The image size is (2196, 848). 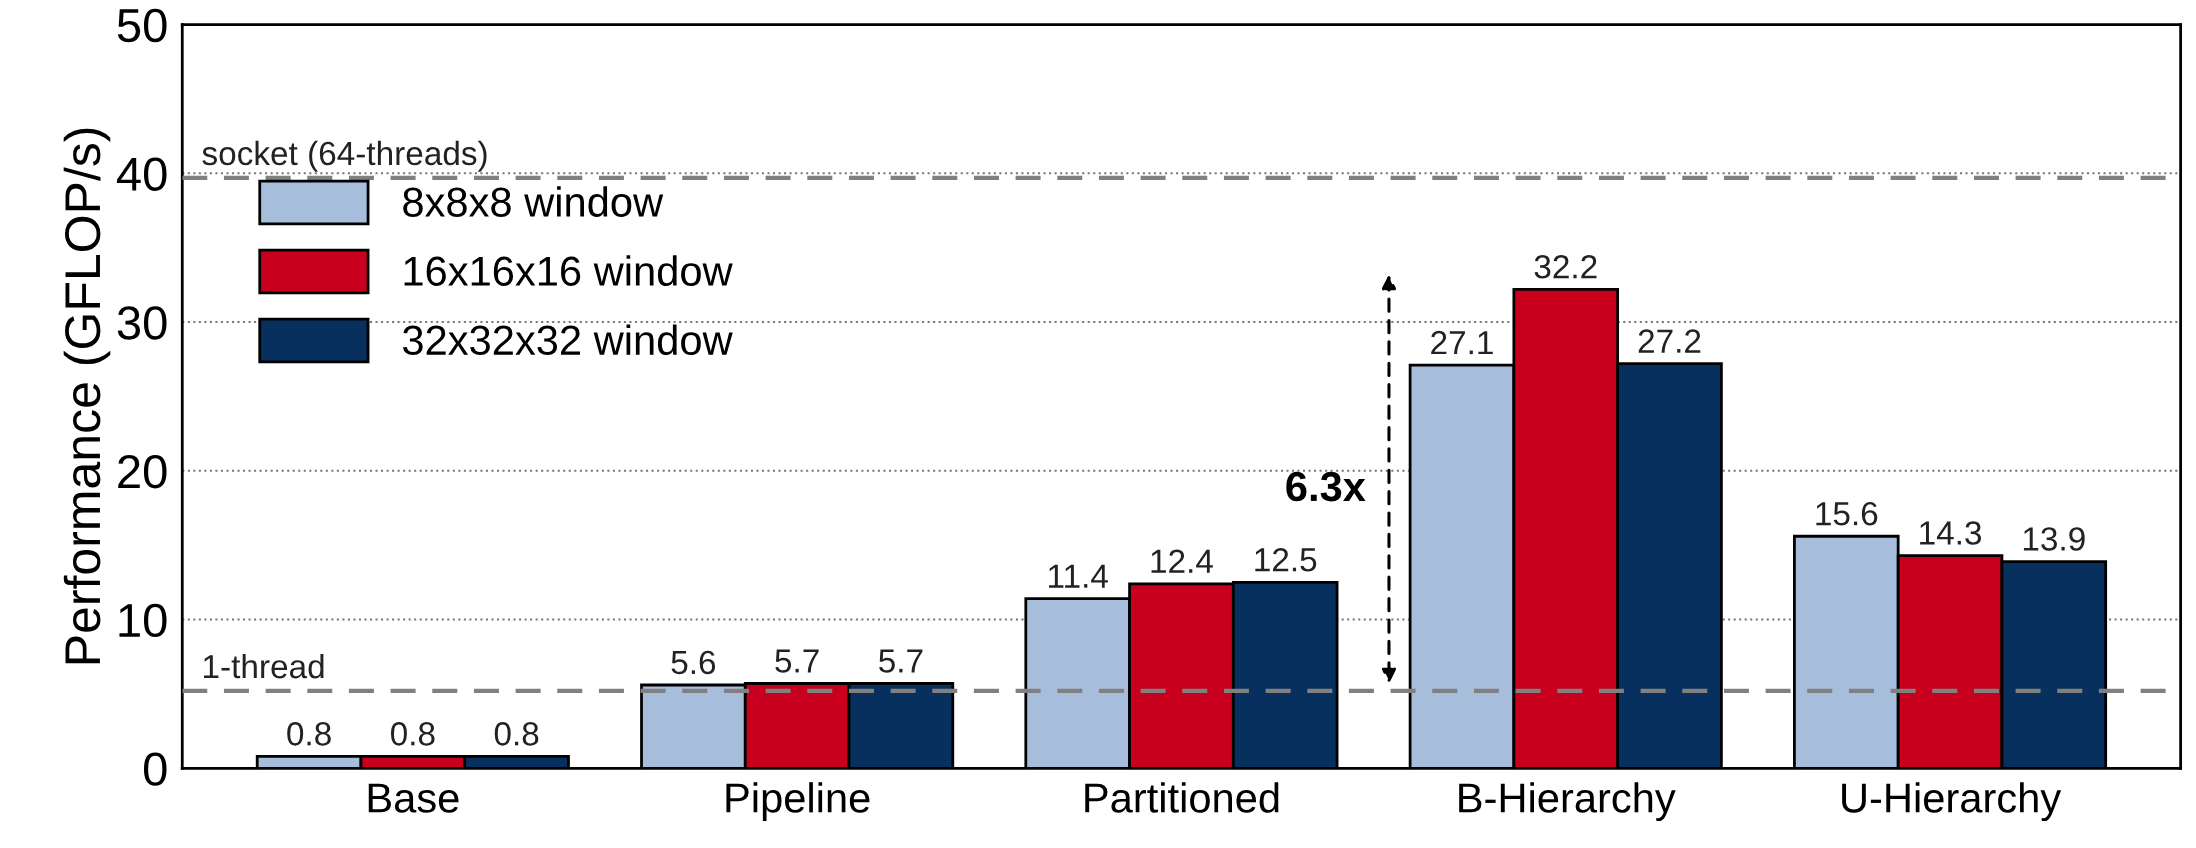 I want to click on y-tick-label: 10, so click(x=143, y=620).